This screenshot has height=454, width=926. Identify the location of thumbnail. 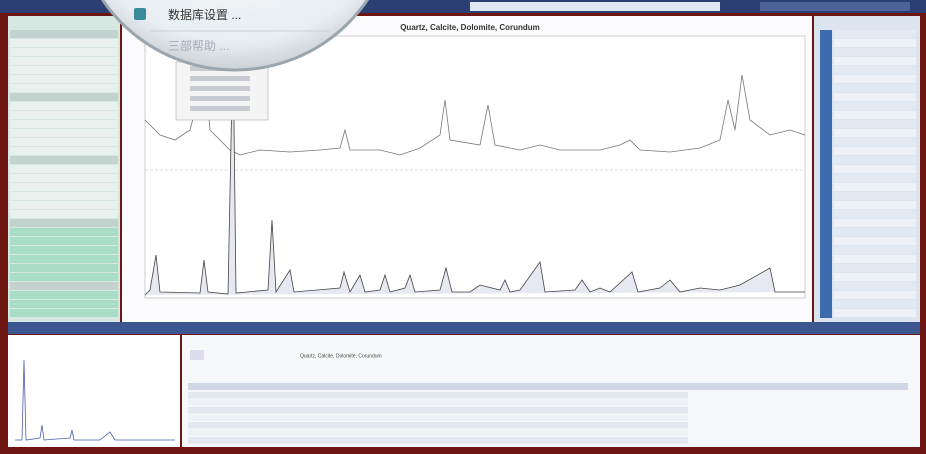
(94, 391).